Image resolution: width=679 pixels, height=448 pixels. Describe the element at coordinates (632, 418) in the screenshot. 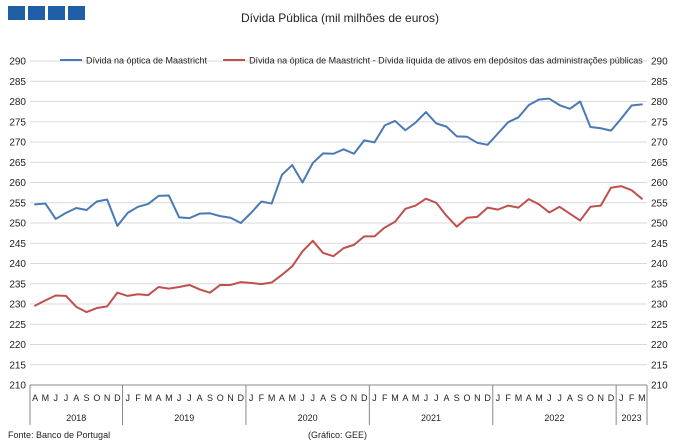

I see `year-label: 2023` at that location.